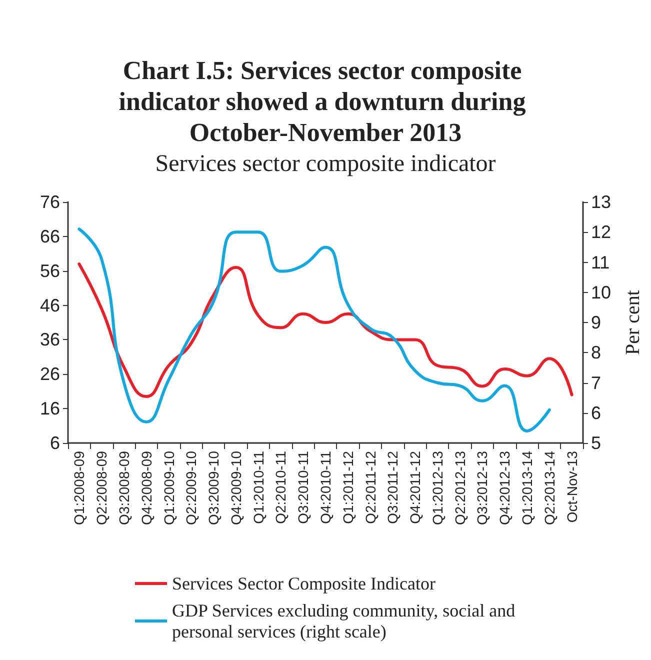 The height and width of the screenshot is (660, 651). I want to click on y-tick-label: 56, so click(50, 270).